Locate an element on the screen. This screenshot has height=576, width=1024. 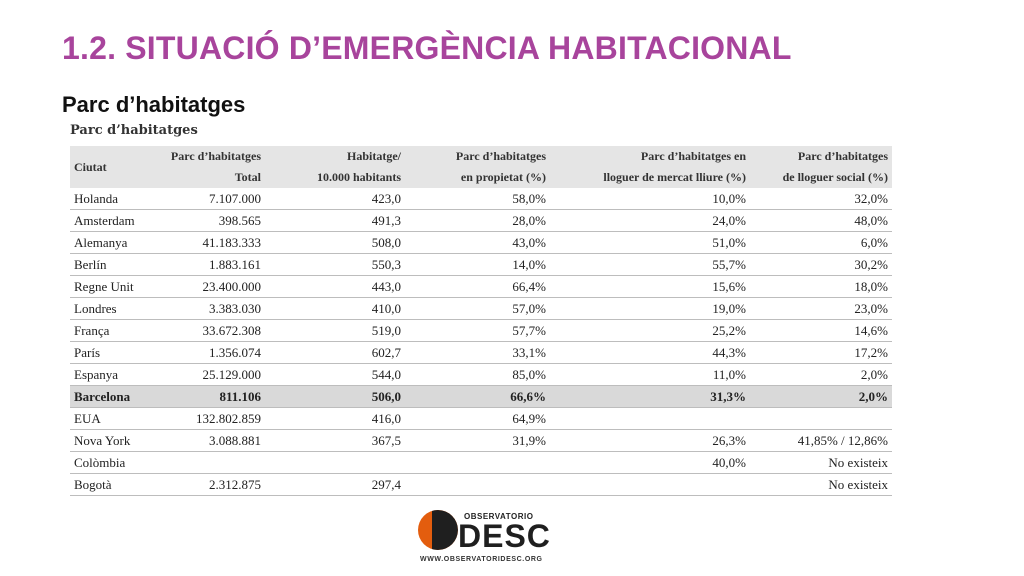
table-row: Barcelona 811.106 506,0 66,6% 31,3% 2,0% is located at coordinates (481, 396).